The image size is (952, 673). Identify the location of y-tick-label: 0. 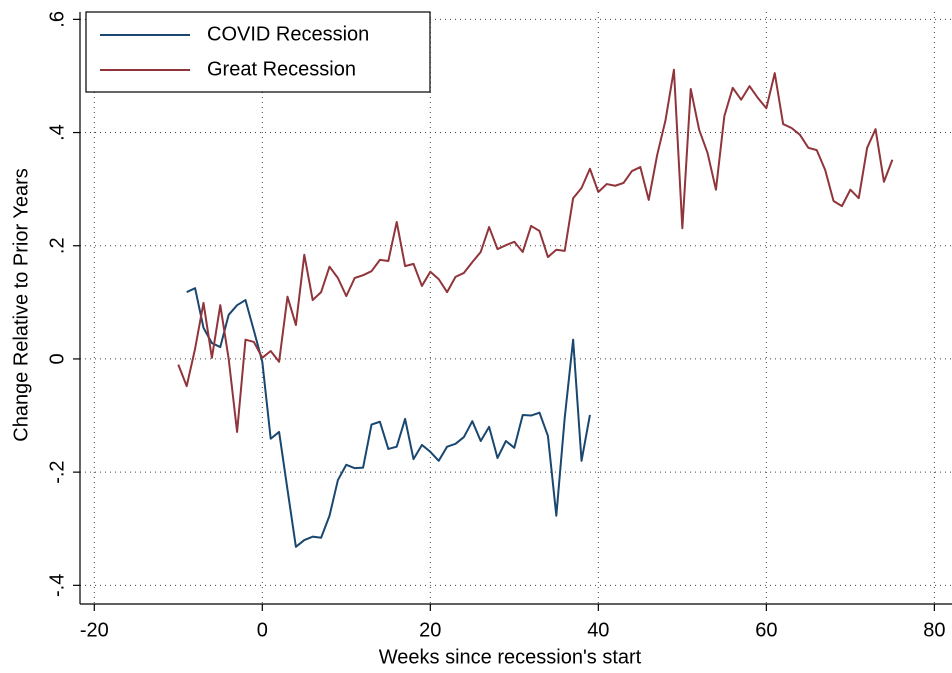
(57, 358).